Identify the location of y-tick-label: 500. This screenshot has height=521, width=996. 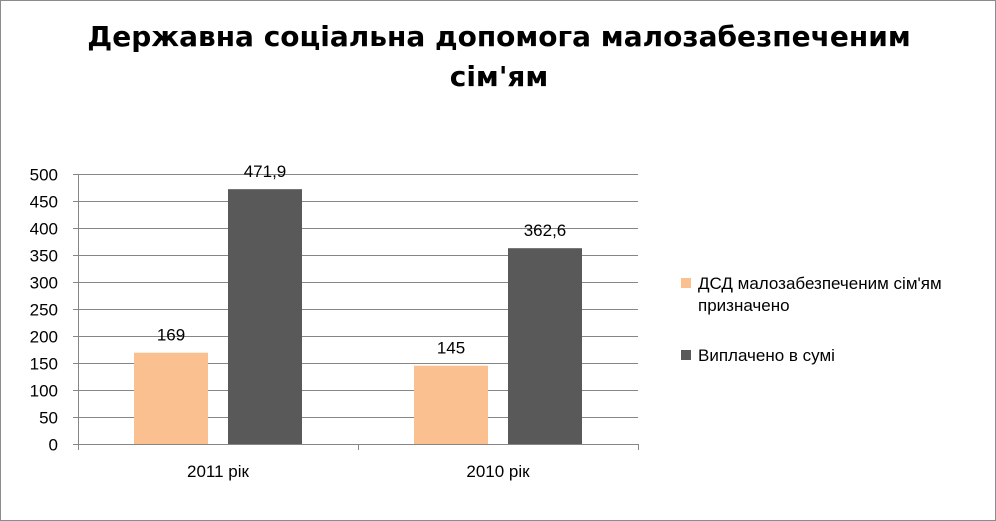
(44, 175).